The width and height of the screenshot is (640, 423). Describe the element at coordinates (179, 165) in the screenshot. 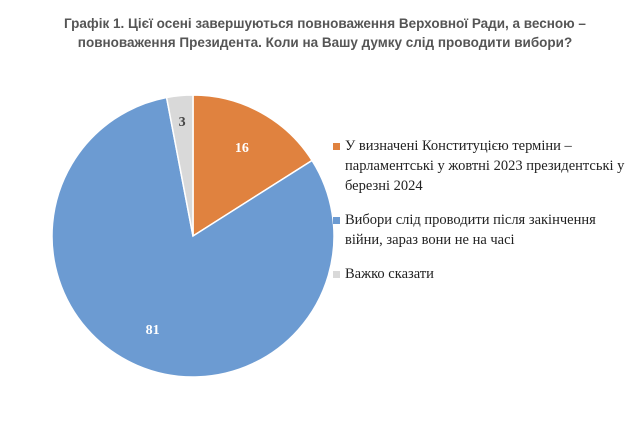

I see `pie-slice-hard-to-say` at that location.